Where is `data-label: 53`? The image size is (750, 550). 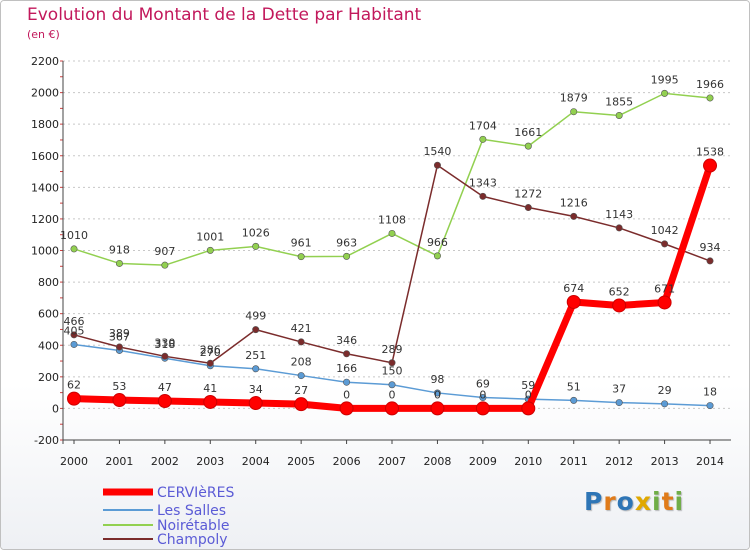 data-label: 53 is located at coordinates (119, 386).